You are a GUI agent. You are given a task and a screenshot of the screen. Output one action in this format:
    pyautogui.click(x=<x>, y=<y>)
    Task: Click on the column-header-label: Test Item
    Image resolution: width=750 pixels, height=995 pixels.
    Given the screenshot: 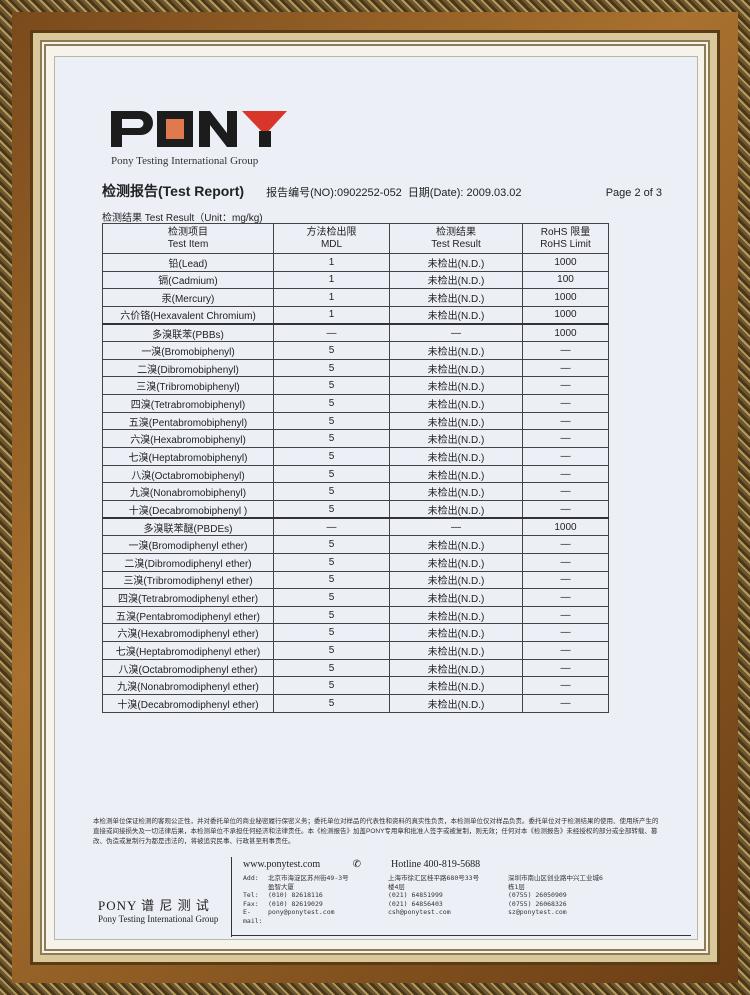 What is the action you would take?
    pyautogui.click(x=188, y=244)
    